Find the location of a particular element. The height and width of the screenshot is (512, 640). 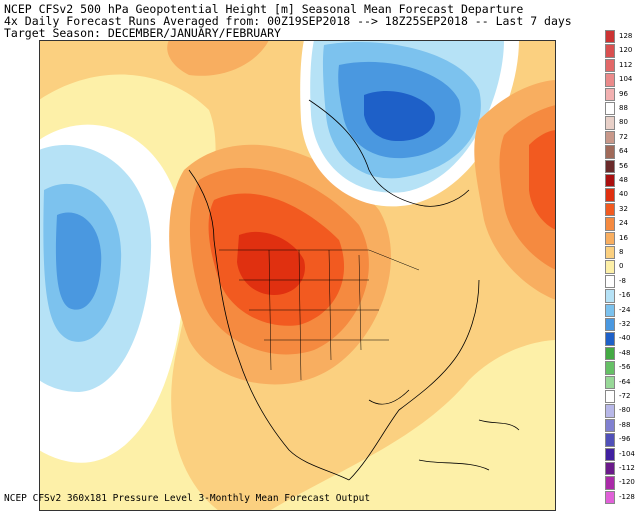

color-label: -88 is located at coordinates (625, 424).